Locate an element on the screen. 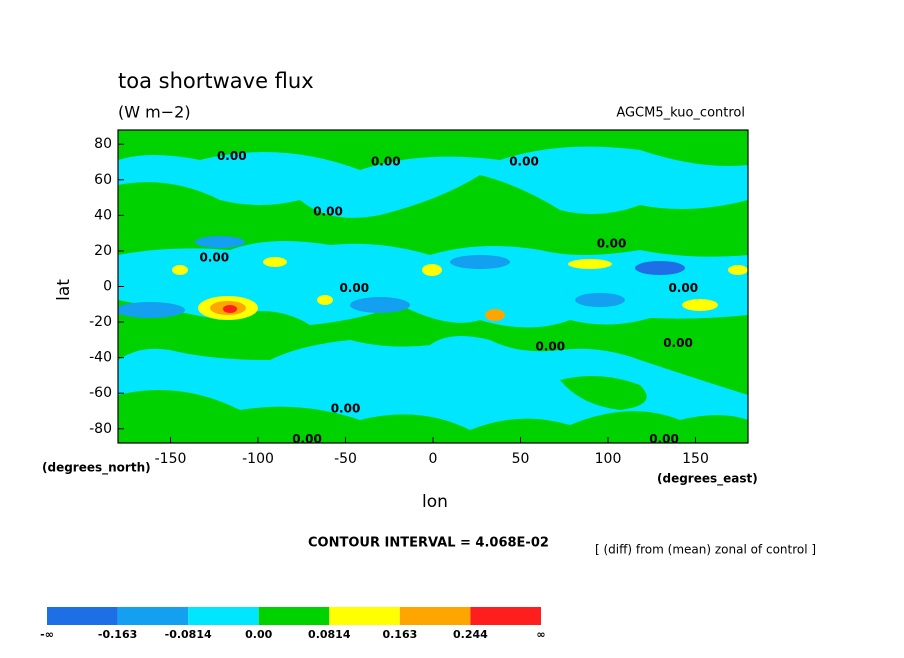 The image size is (904, 658). y-tick-label: 20 is located at coordinates (103, 251).